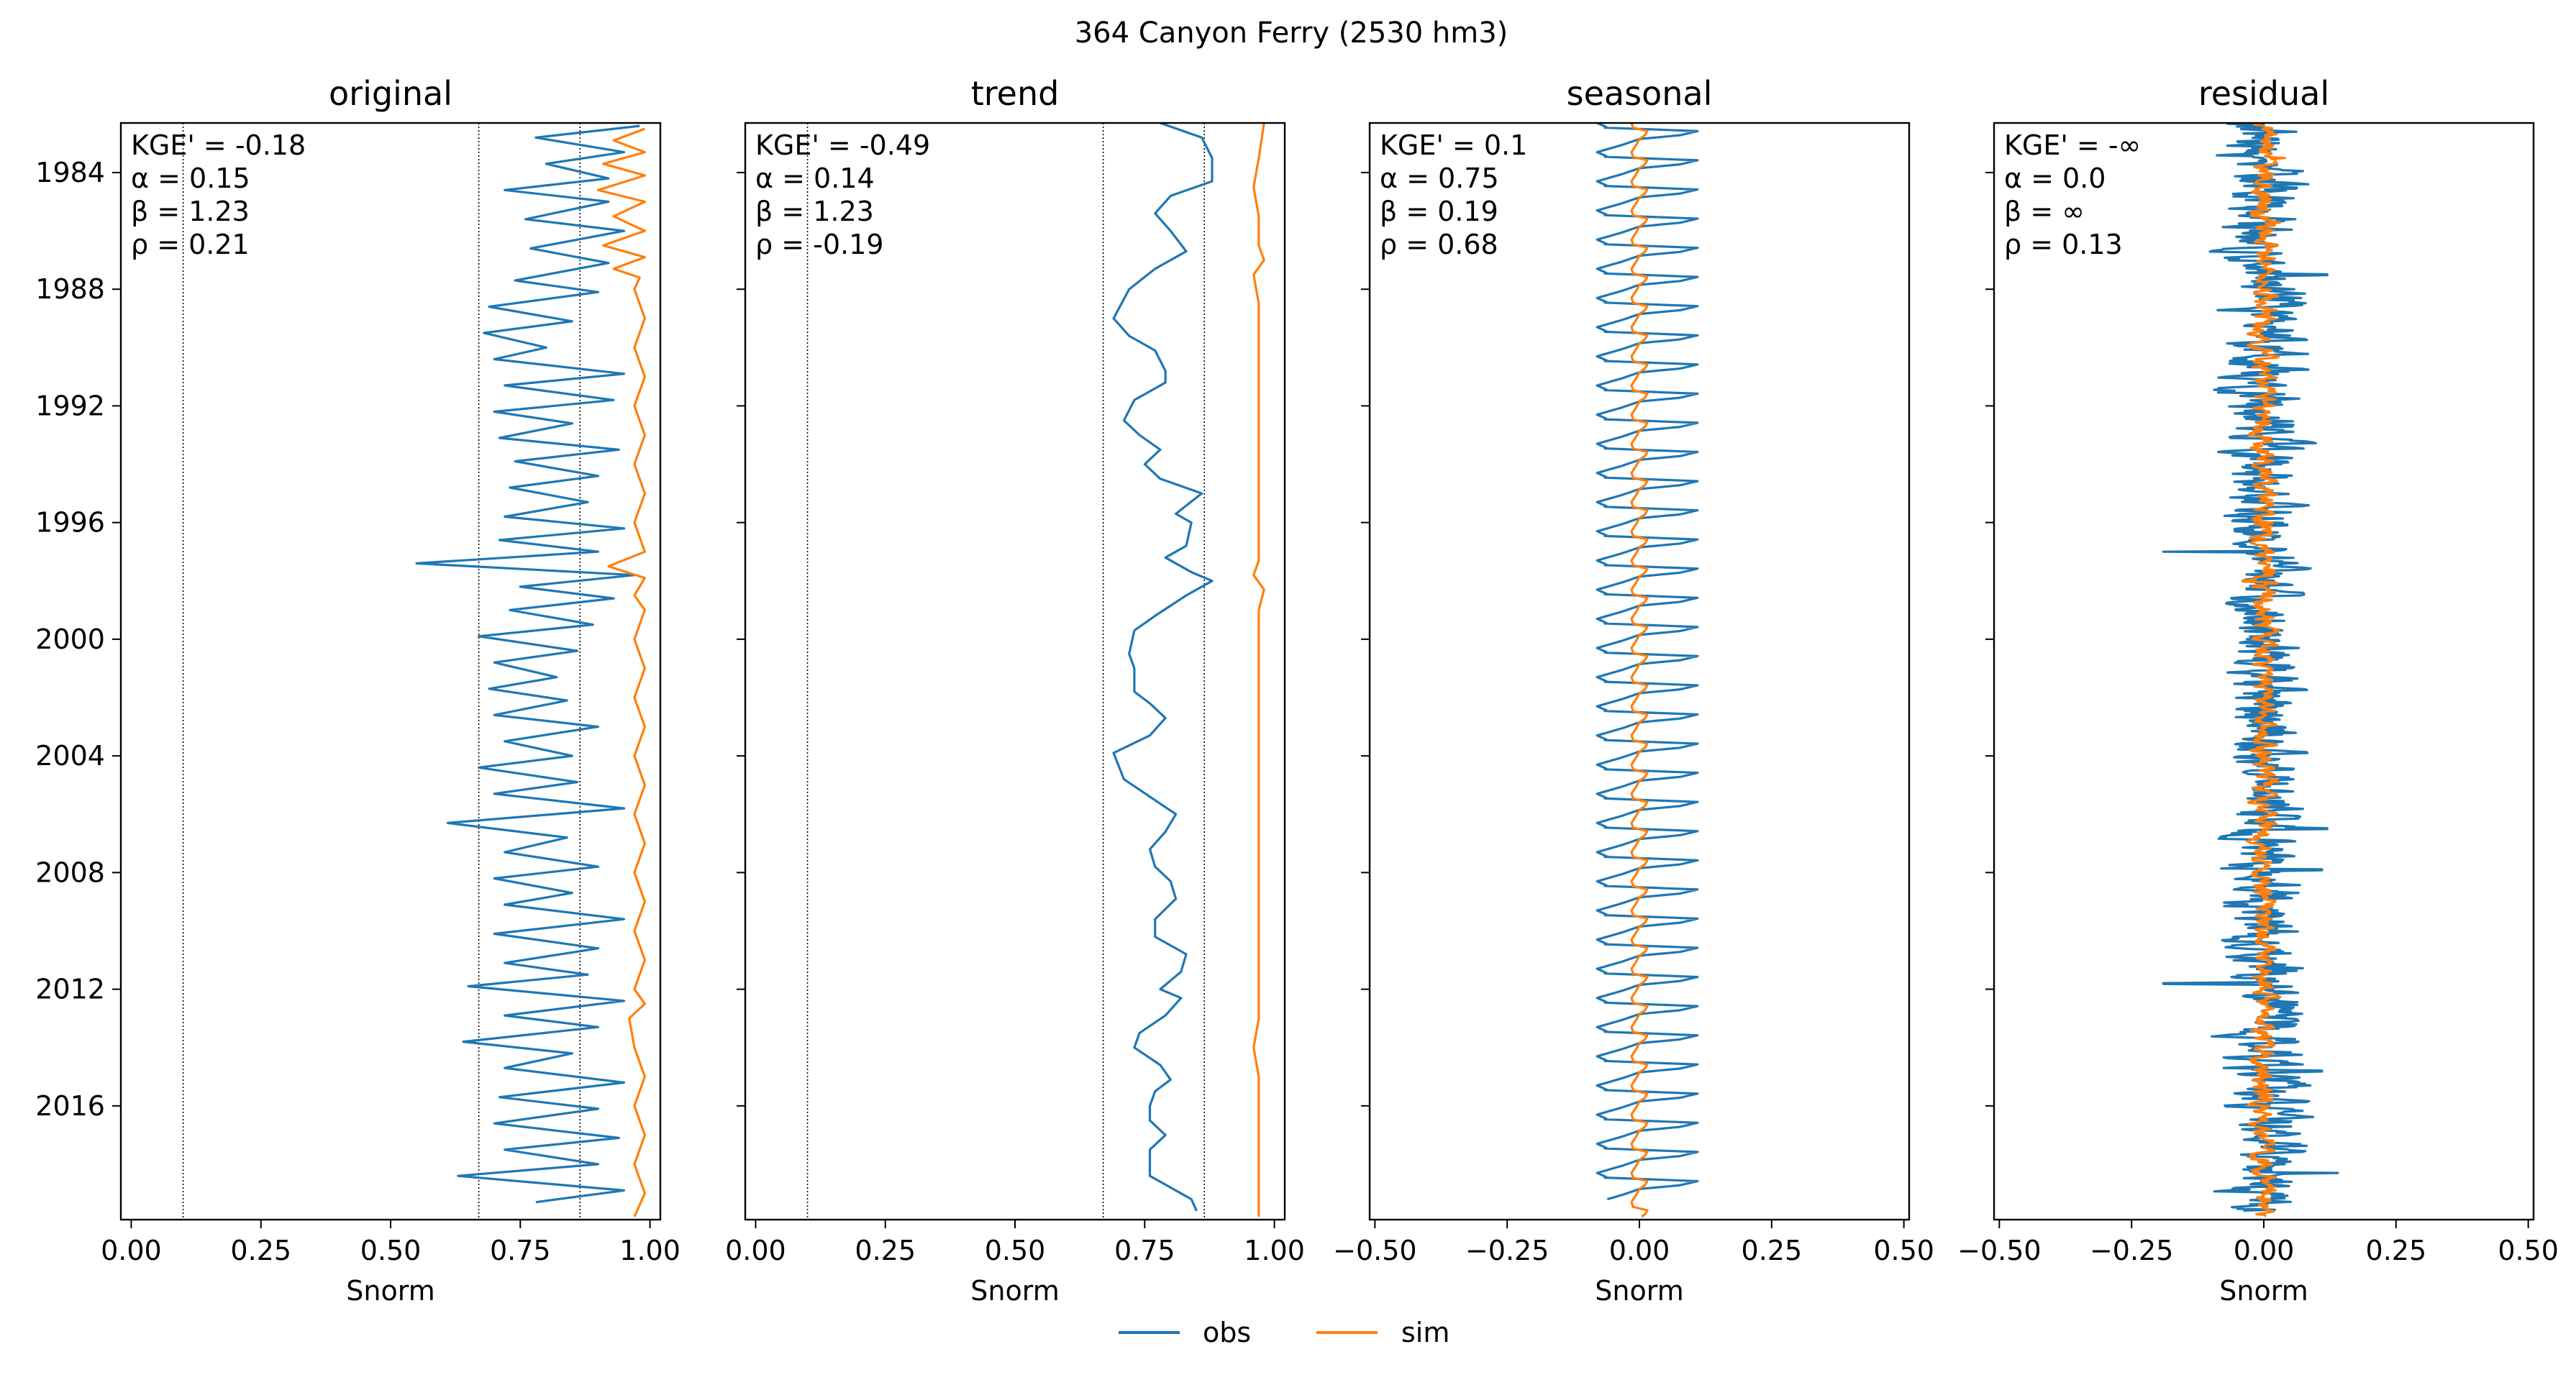 The width and height of the screenshot is (2576, 1380). What do you see at coordinates (1291, 33) in the screenshot?
I see `figure-title: 364 Canyon Ferry (2530 hm3)` at bounding box center [1291, 33].